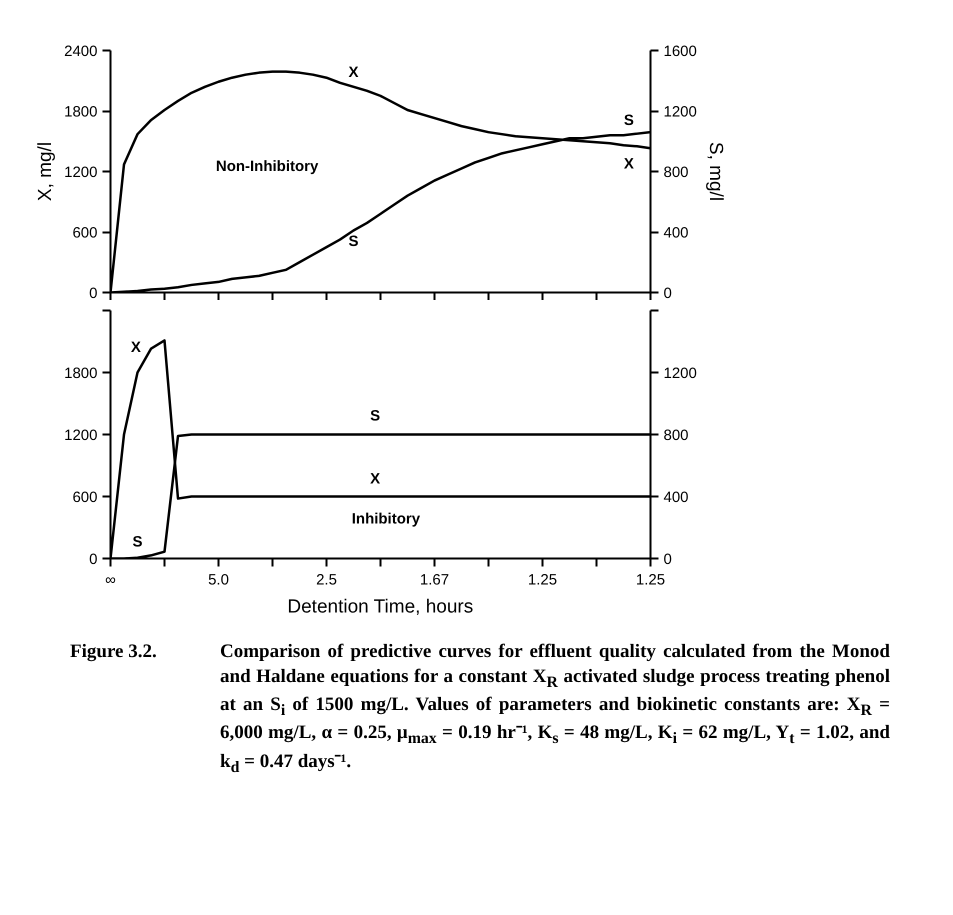 The image size is (953, 915). I want to click on y2-axis-title: S, mg/l, so click(715, 172).